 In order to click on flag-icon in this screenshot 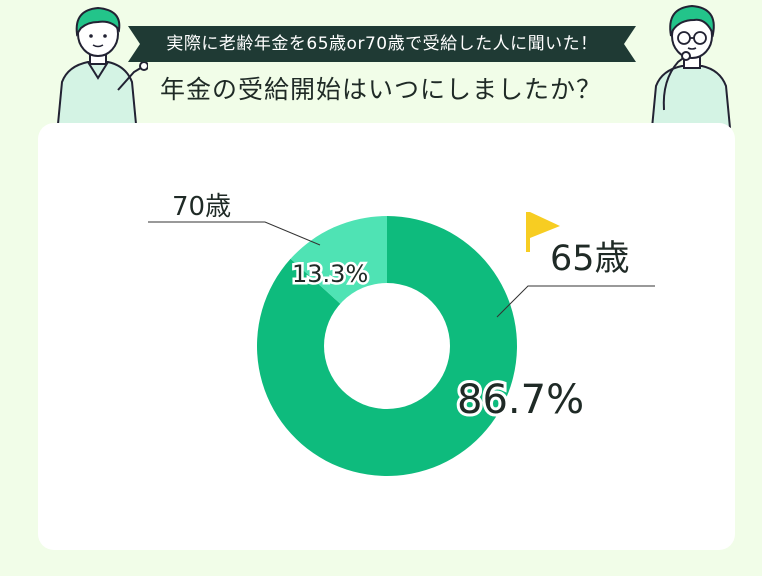, I will do `click(543, 232)`.